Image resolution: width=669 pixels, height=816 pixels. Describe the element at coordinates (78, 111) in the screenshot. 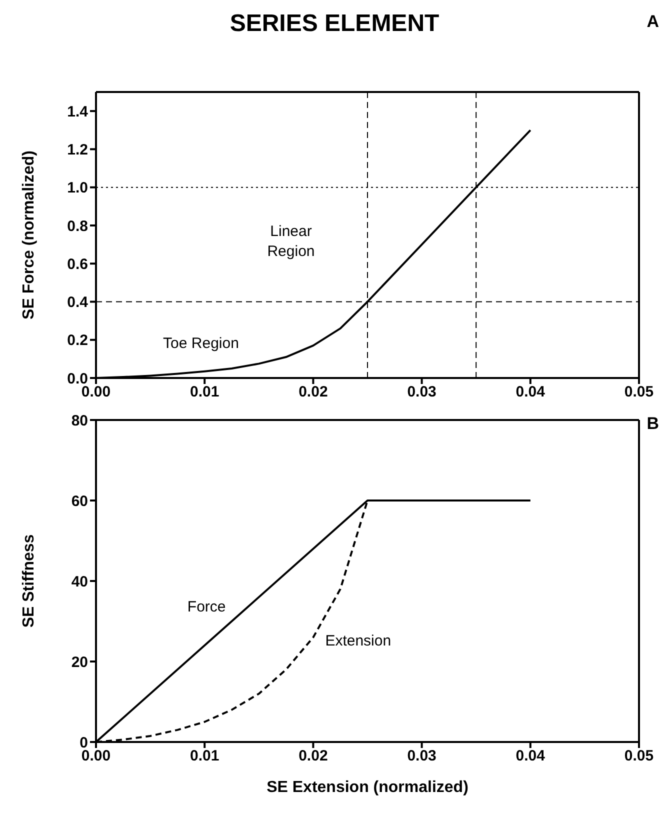

I see `y-tick-label: 1.4` at that location.